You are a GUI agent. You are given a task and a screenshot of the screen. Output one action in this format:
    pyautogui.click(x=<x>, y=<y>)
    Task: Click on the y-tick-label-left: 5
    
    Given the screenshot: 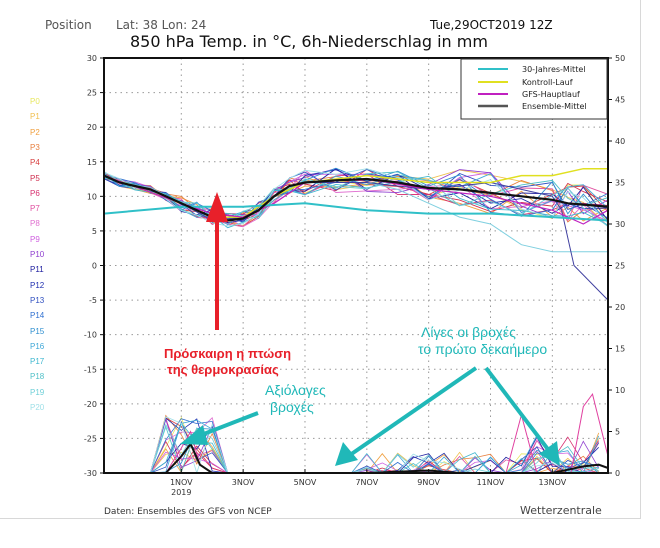 What is the action you would take?
    pyautogui.click(x=94, y=231)
    